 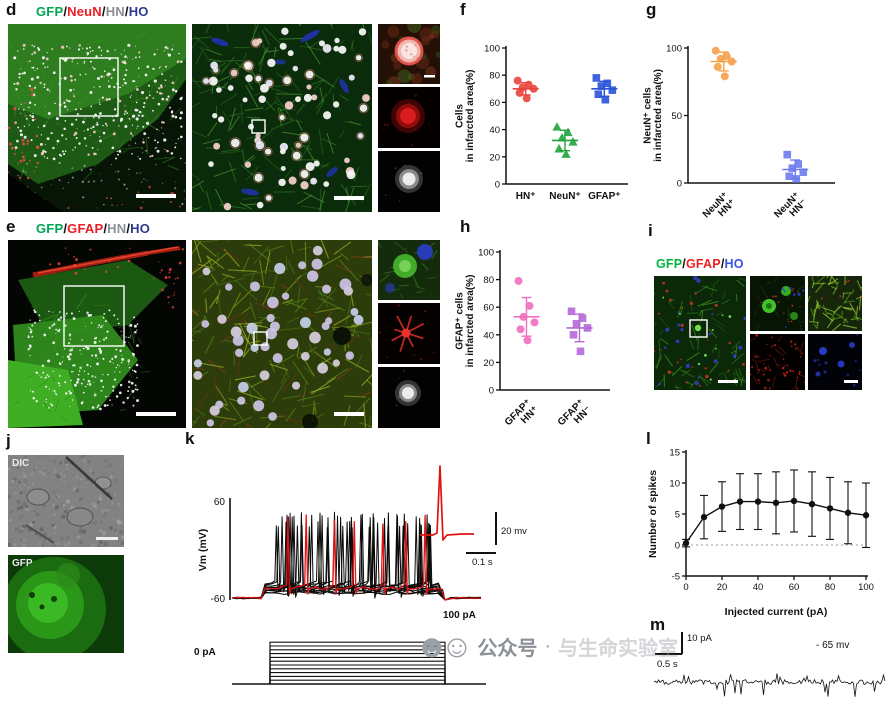 What do you see at coordinates (190, 438) in the screenshot?
I see `panel-label-k: k` at bounding box center [190, 438].